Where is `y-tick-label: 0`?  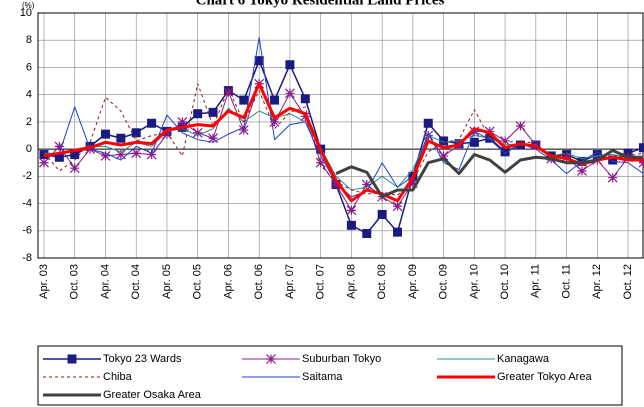 y-tick-label: 0 is located at coordinates (29, 149).